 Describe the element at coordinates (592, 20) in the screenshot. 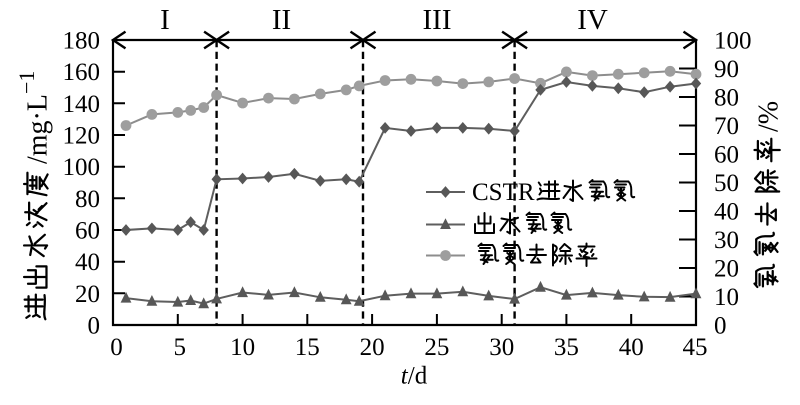

I see `svg-text: IV` at that location.